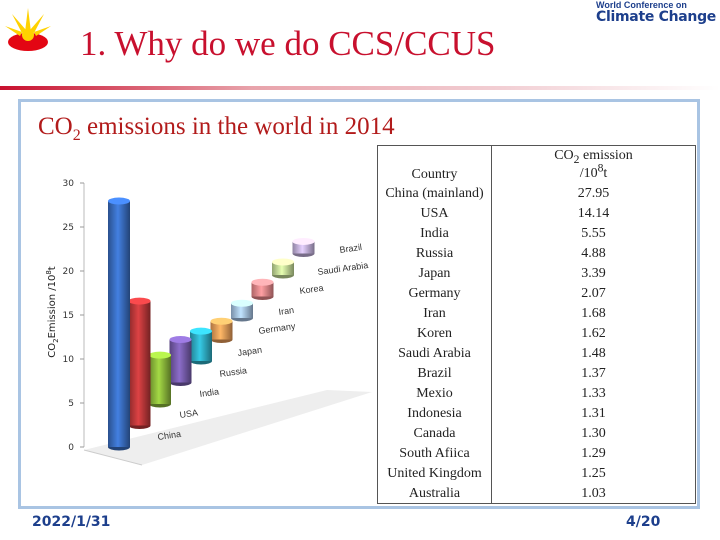 This screenshot has width=720, height=540. Describe the element at coordinates (242, 310) in the screenshot. I see `bar-iran` at that location.